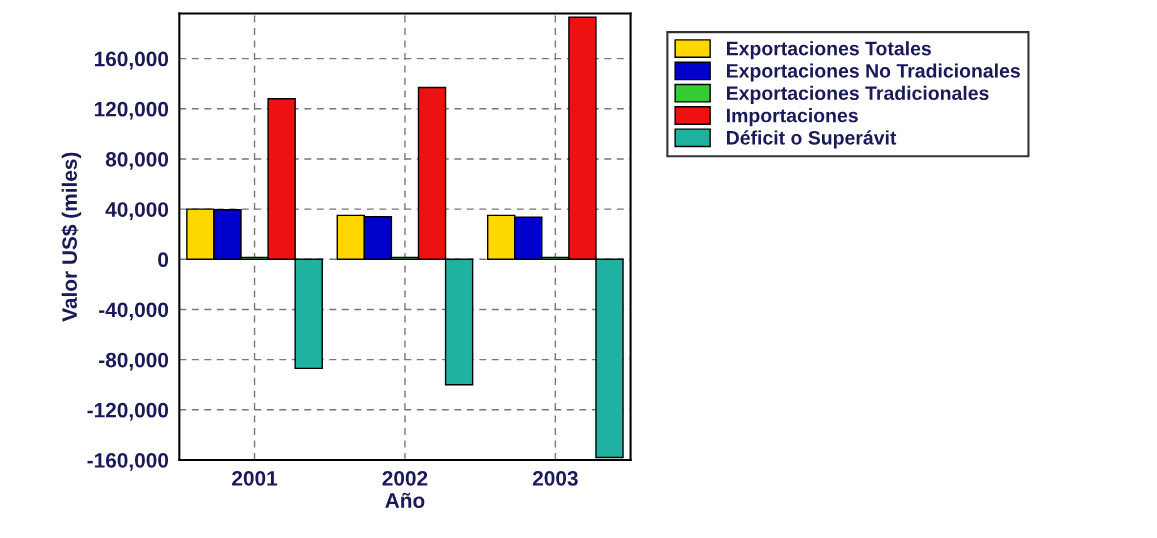  What do you see at coordinates (137, 211) in the screenshot?
I see `y-tick-label: 40,000` at bounding box center [137, 211].